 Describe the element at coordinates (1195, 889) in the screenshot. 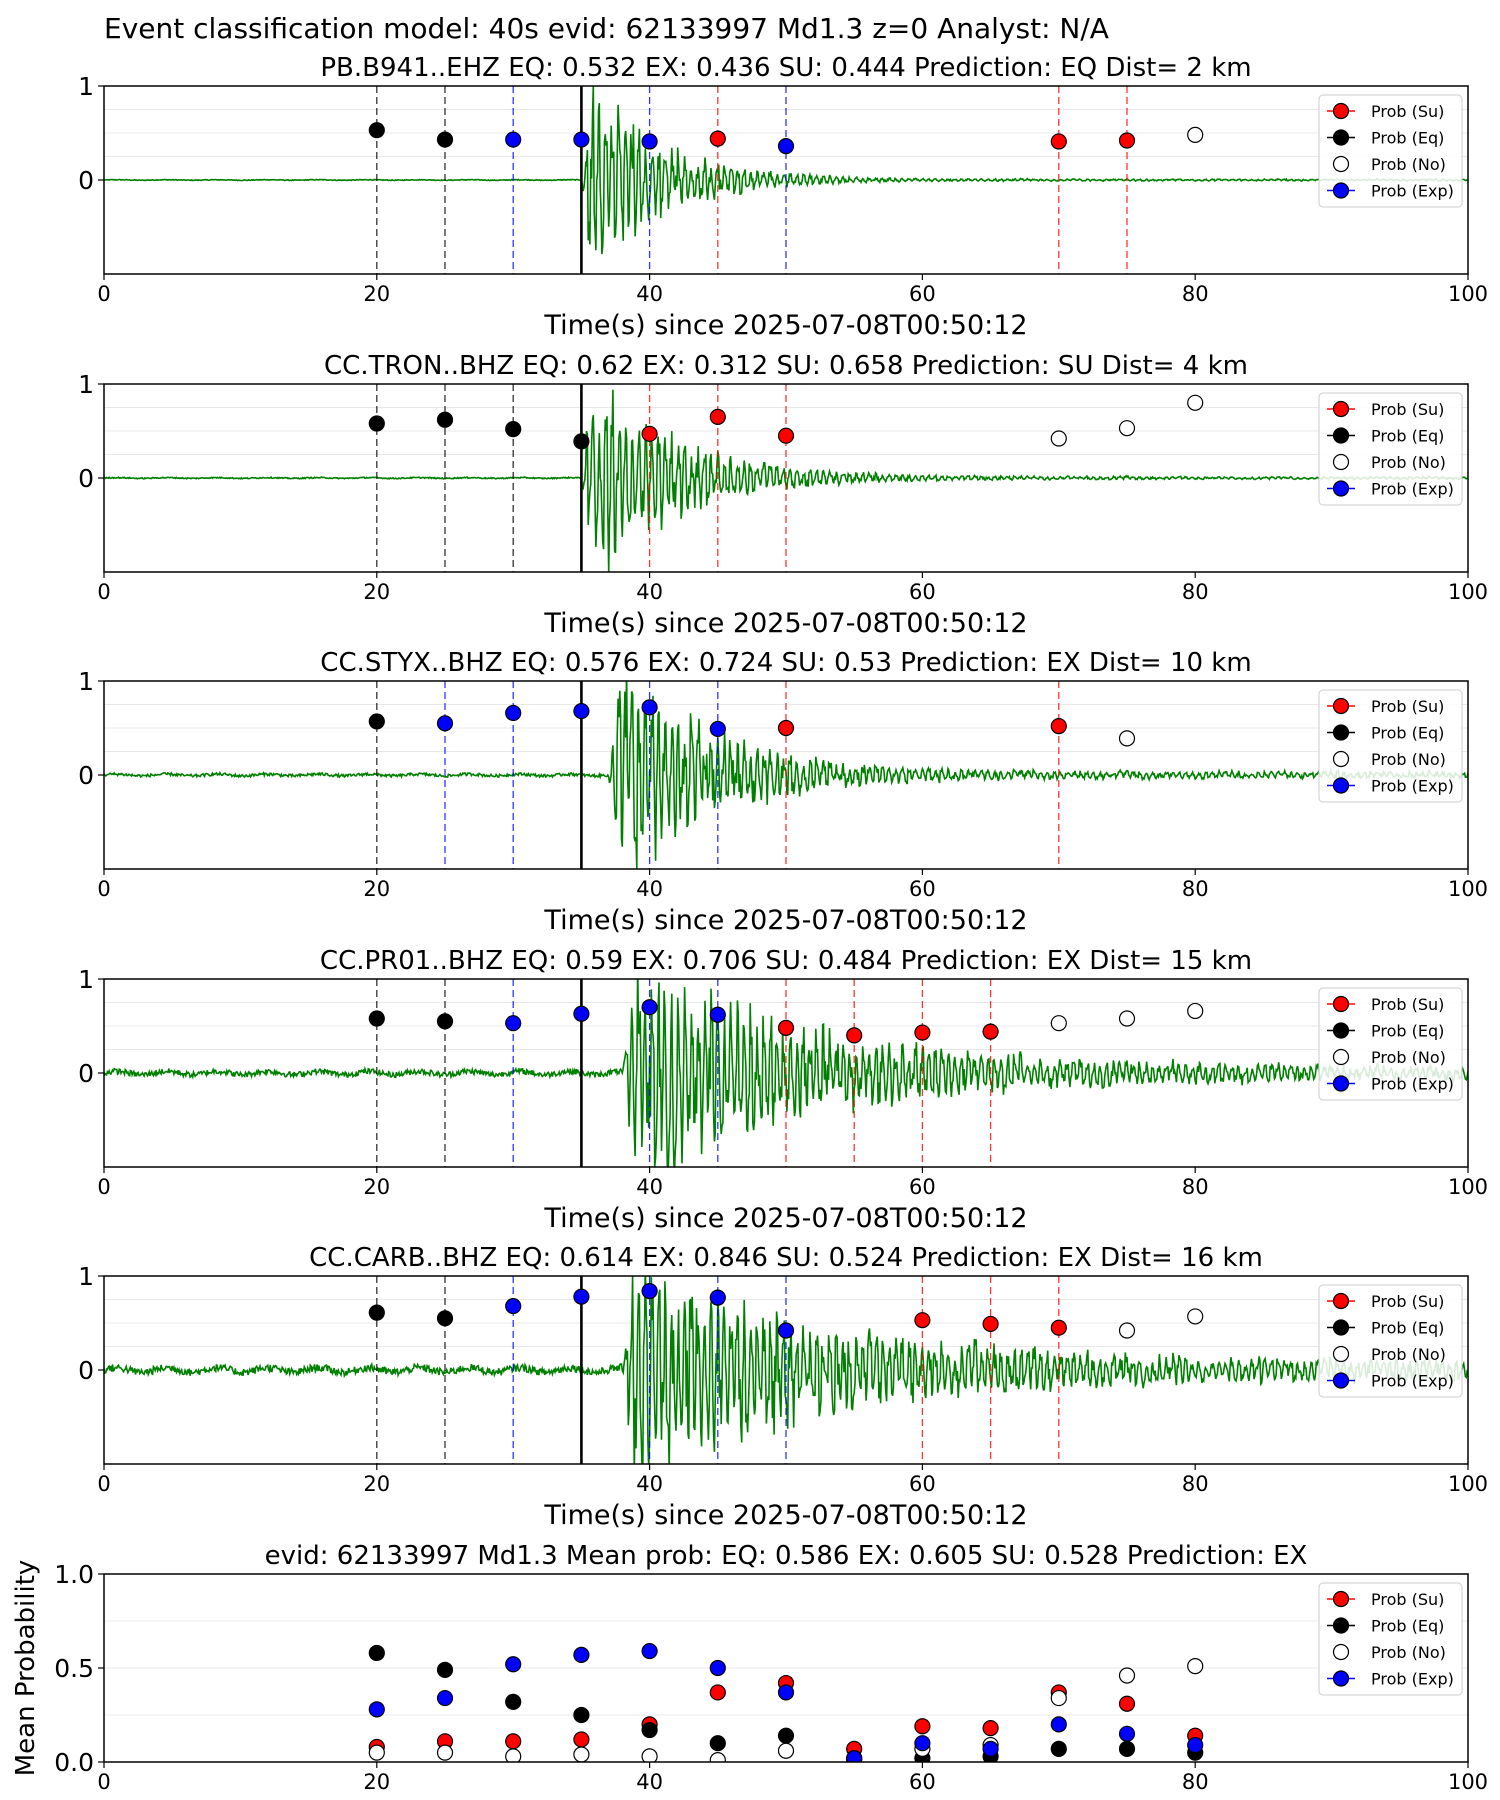

I see `x-tick-label: 80` at that location.